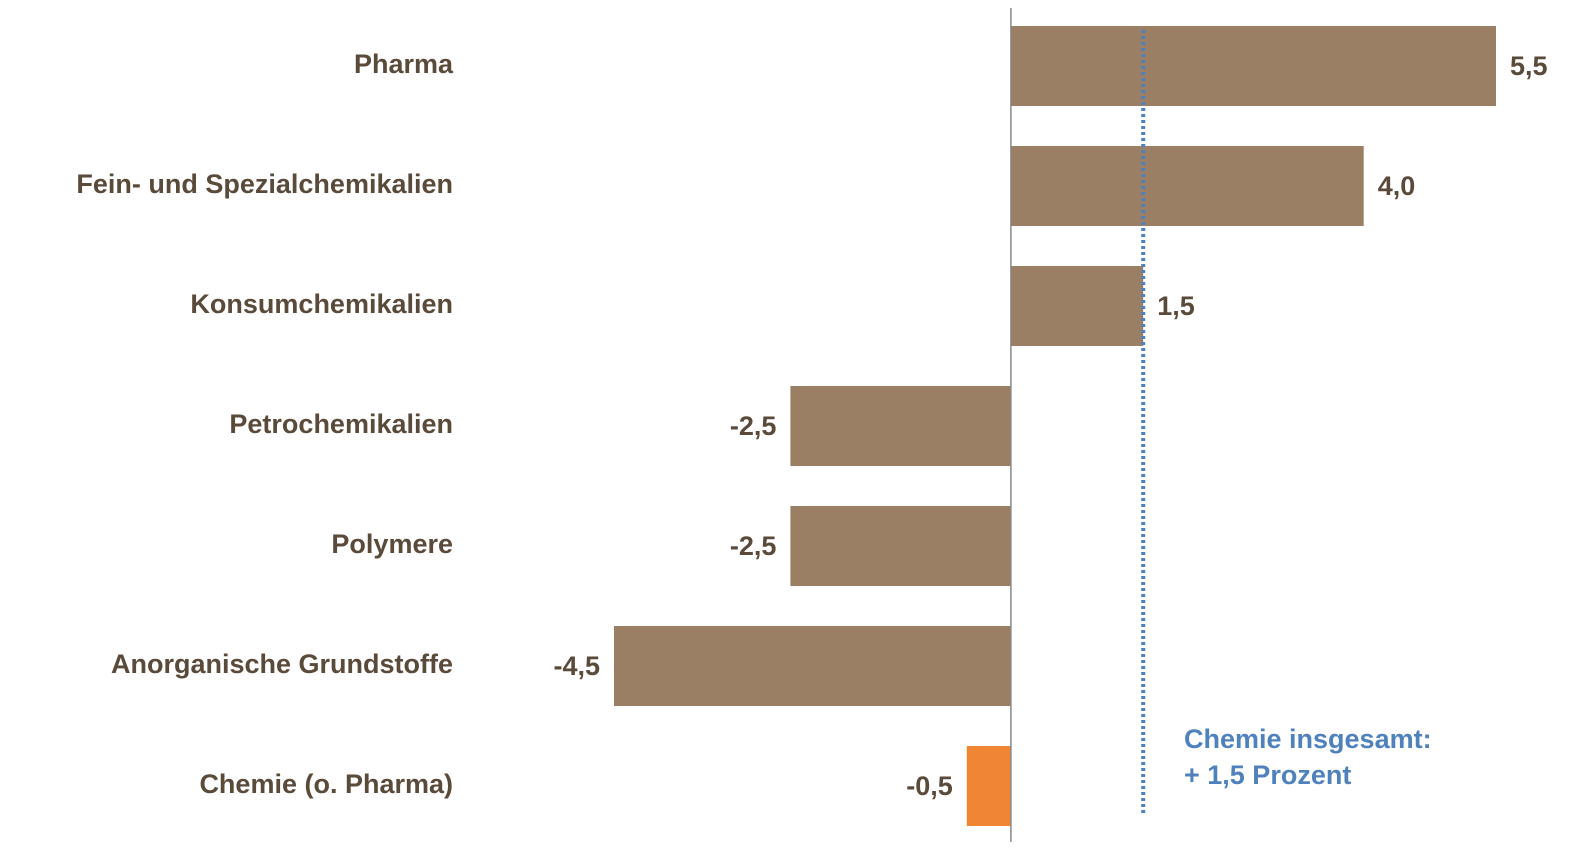 This screenshot has width=1593, height=855. Describe the element at coordinates (321, 304) in the screenshot. I see `category-label: Konsumchemikalien` at that location.